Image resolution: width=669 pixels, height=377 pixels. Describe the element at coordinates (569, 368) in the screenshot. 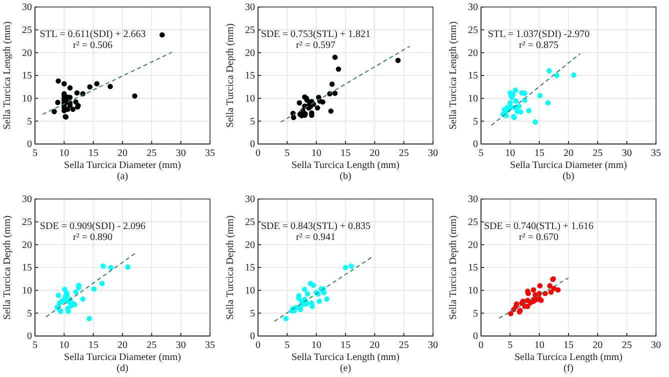

I see `text: (f)` at that location.